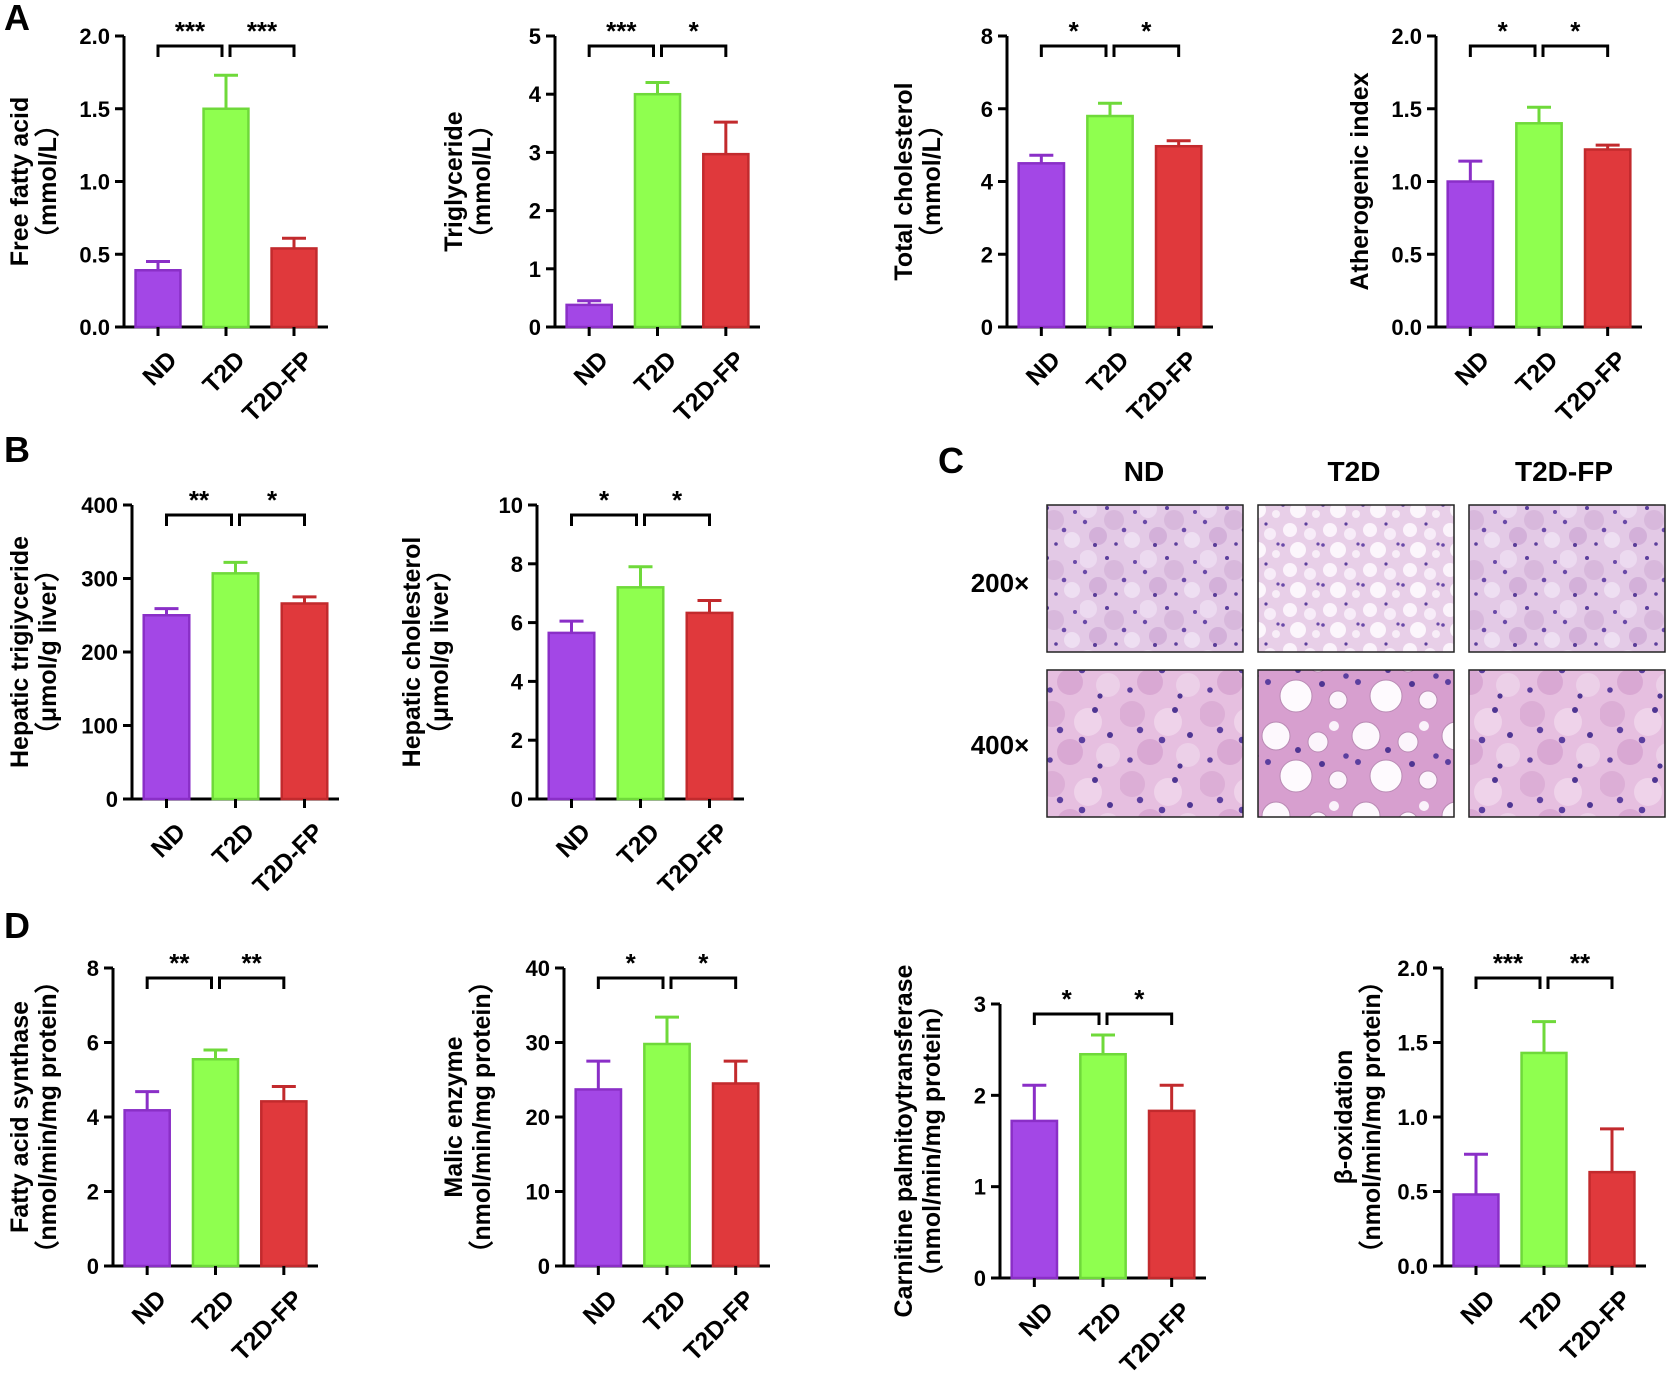 The height and width of the screenshot is (1380, 1680). Describe the element at coordinates (1567, 743) in the screenshot. I see `histology-image-t2dfp-400x` at that location.